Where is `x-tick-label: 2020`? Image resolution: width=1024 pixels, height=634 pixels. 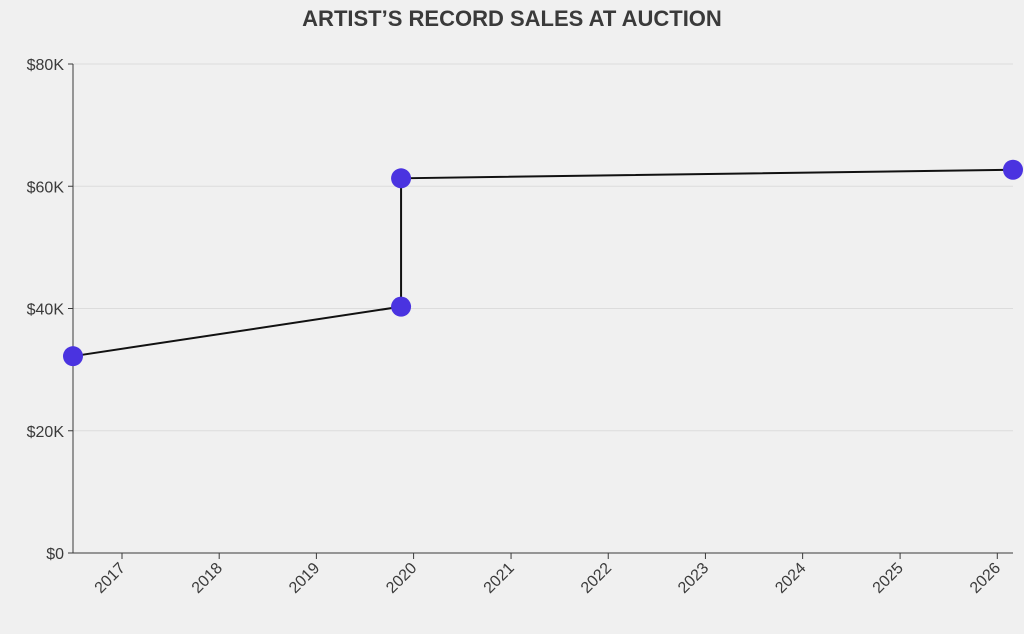
x-tick-label: 2020 is located at coordinates (401, 578).